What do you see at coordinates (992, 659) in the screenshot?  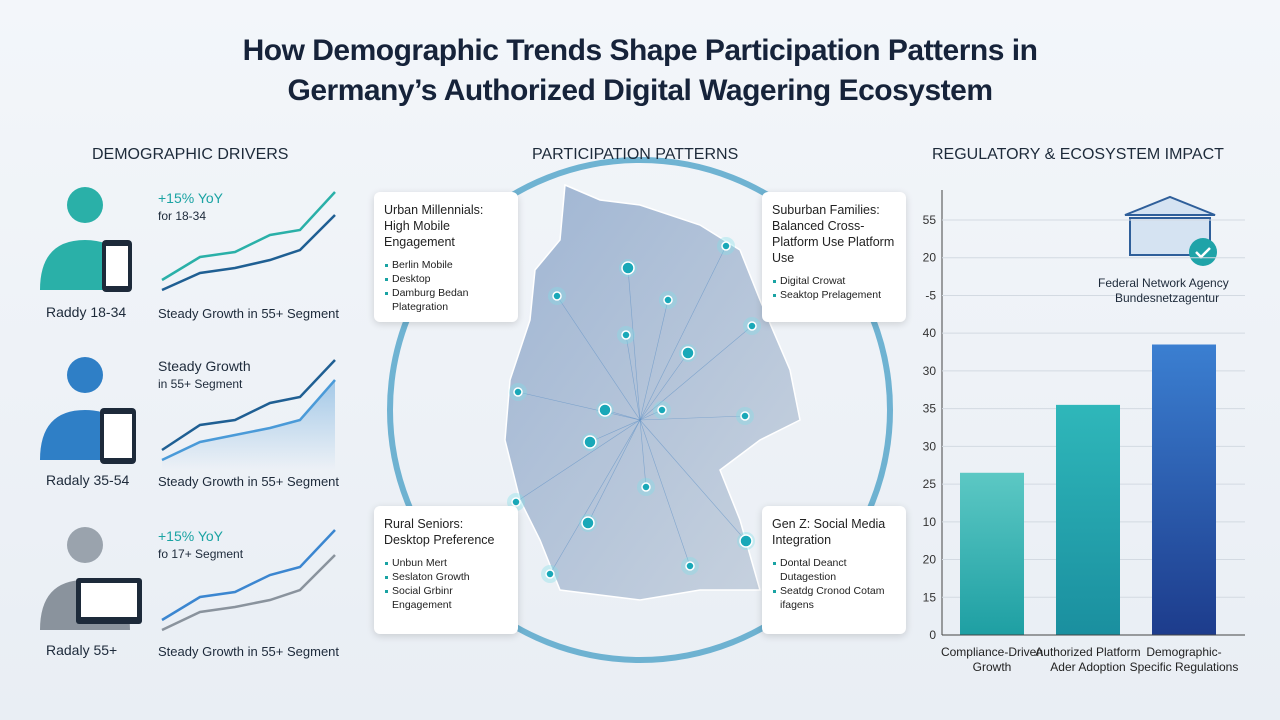 I see `x-tick-label: Compliance-Driven Growth` at bounding box center [992, 659].